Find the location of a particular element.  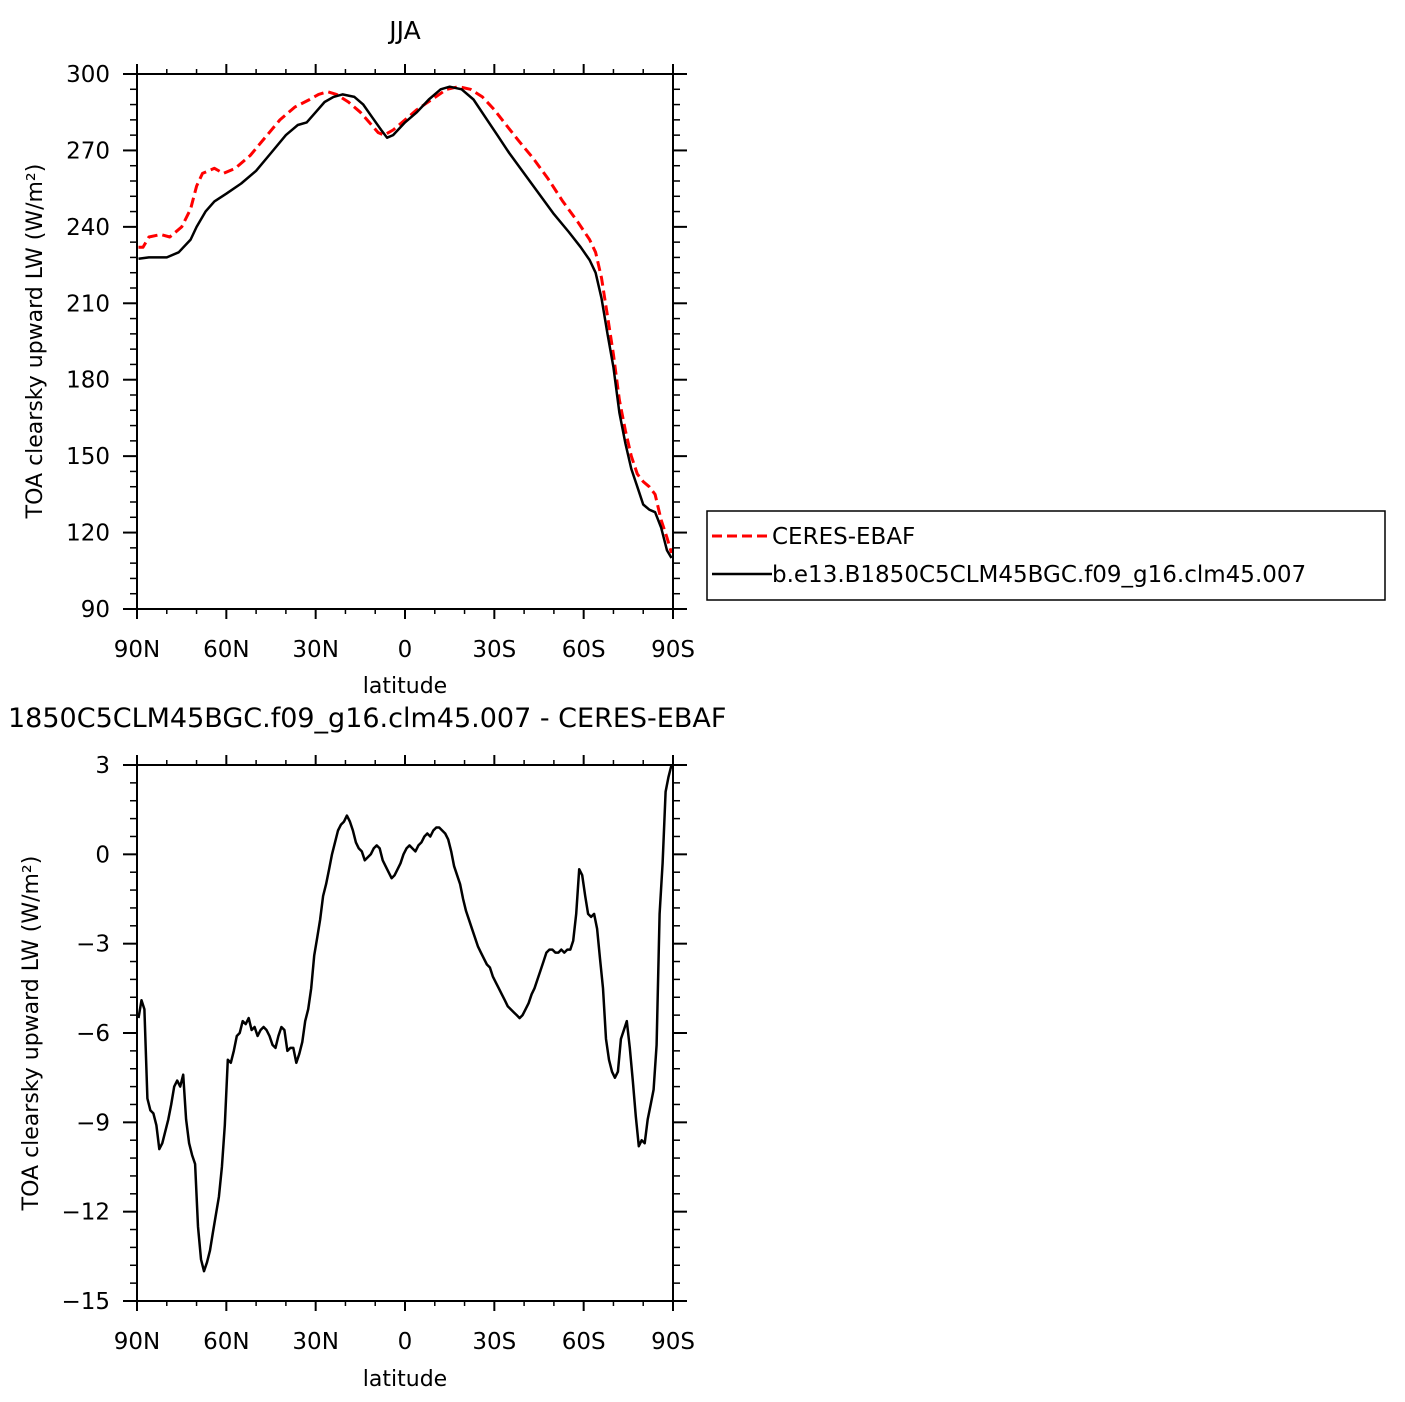

y-tick-label: −12 is located at coordinates (85, 1213).